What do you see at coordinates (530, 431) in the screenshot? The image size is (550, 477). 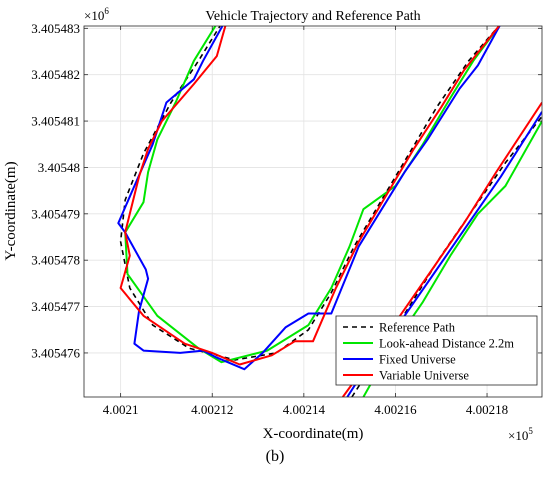 I see `x-exponent-power: 5` at bounding box center [530, 431].